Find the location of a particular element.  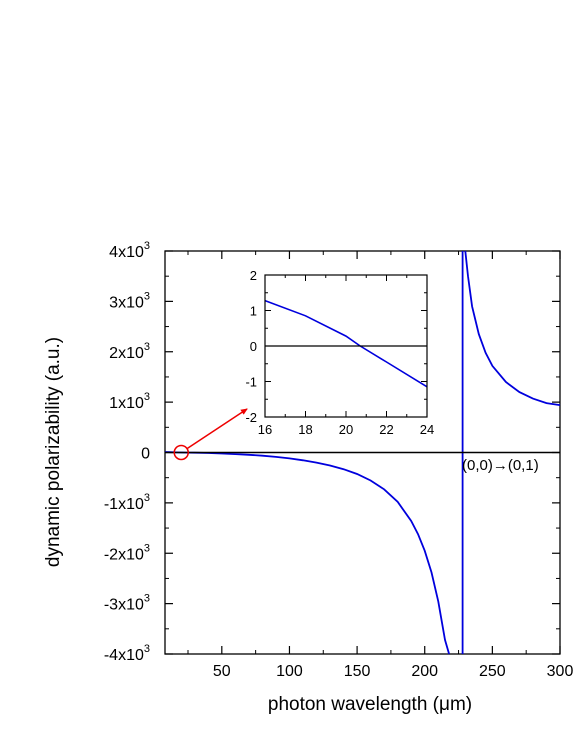

y-tick-label: 0 is located at coordinates (145, 454).